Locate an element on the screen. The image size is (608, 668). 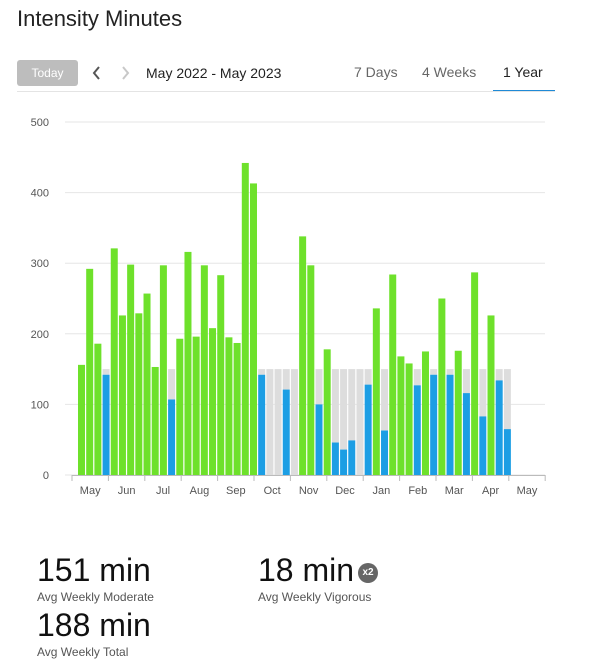
x-tick-label: Aug is located at coordinates (200, 491).